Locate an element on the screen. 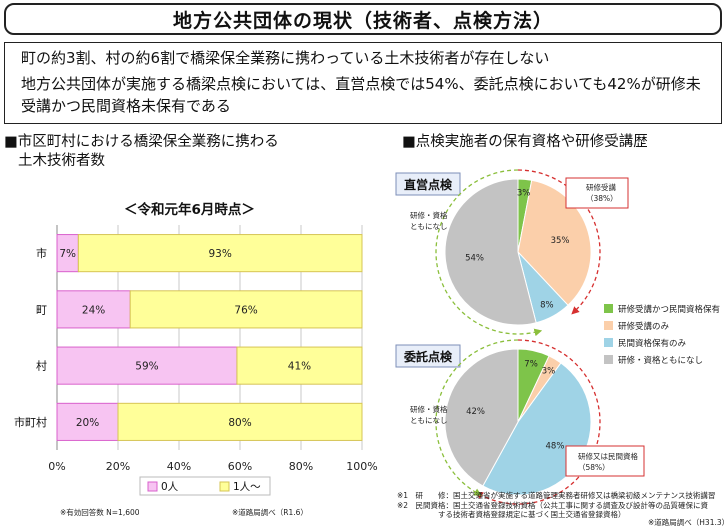 The width and height of the screenshot is (728, 528). legend-label: 研修受講かつ民間資格保有 is located at coordinates (669, 309).